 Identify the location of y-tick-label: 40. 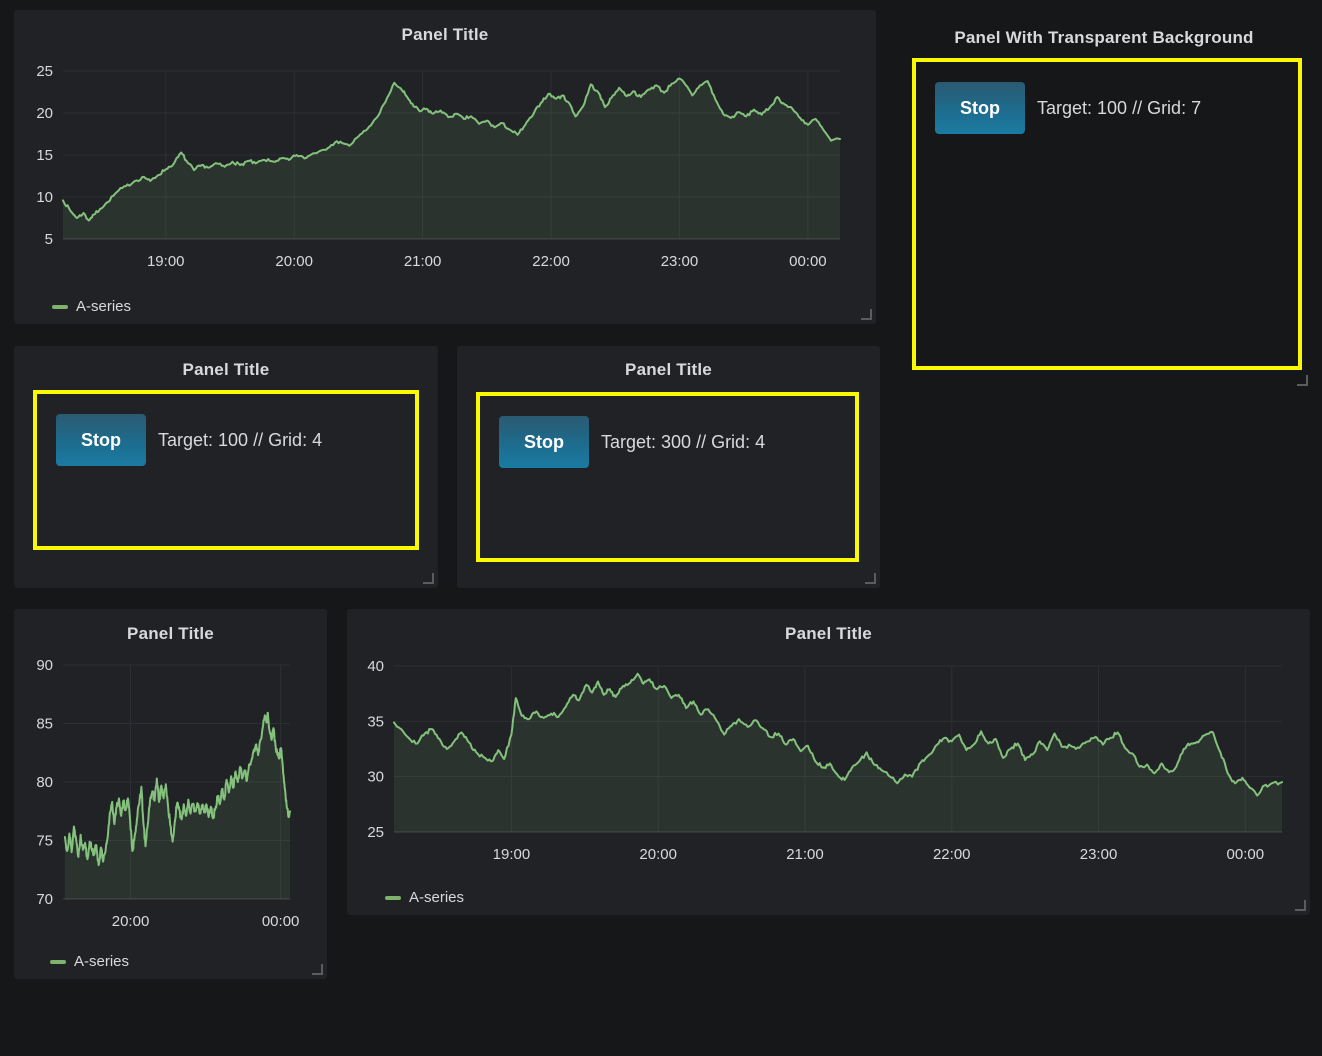
(375, 666).